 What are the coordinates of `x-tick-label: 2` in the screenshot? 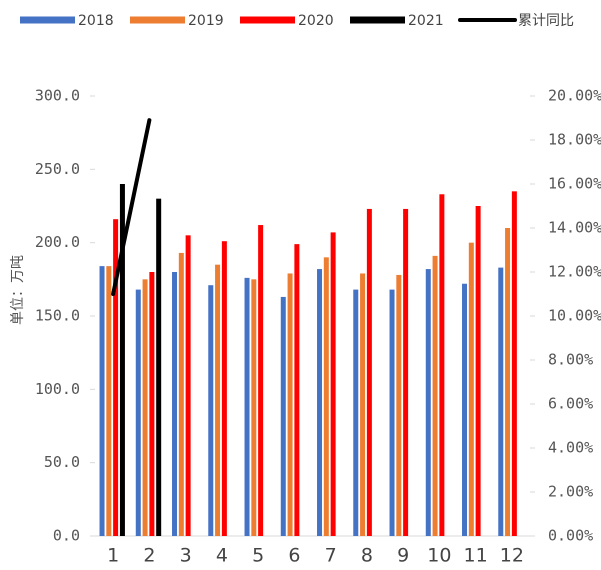 It's located at (149, 556).